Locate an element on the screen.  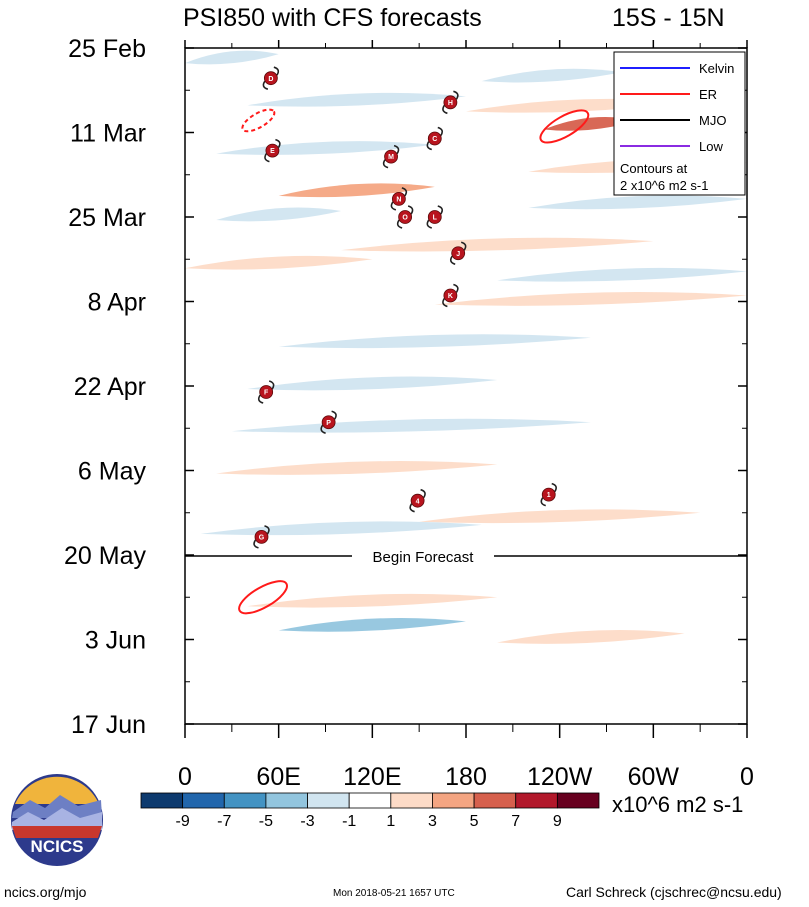
storm-label: L is located at coordinates (435, 218).